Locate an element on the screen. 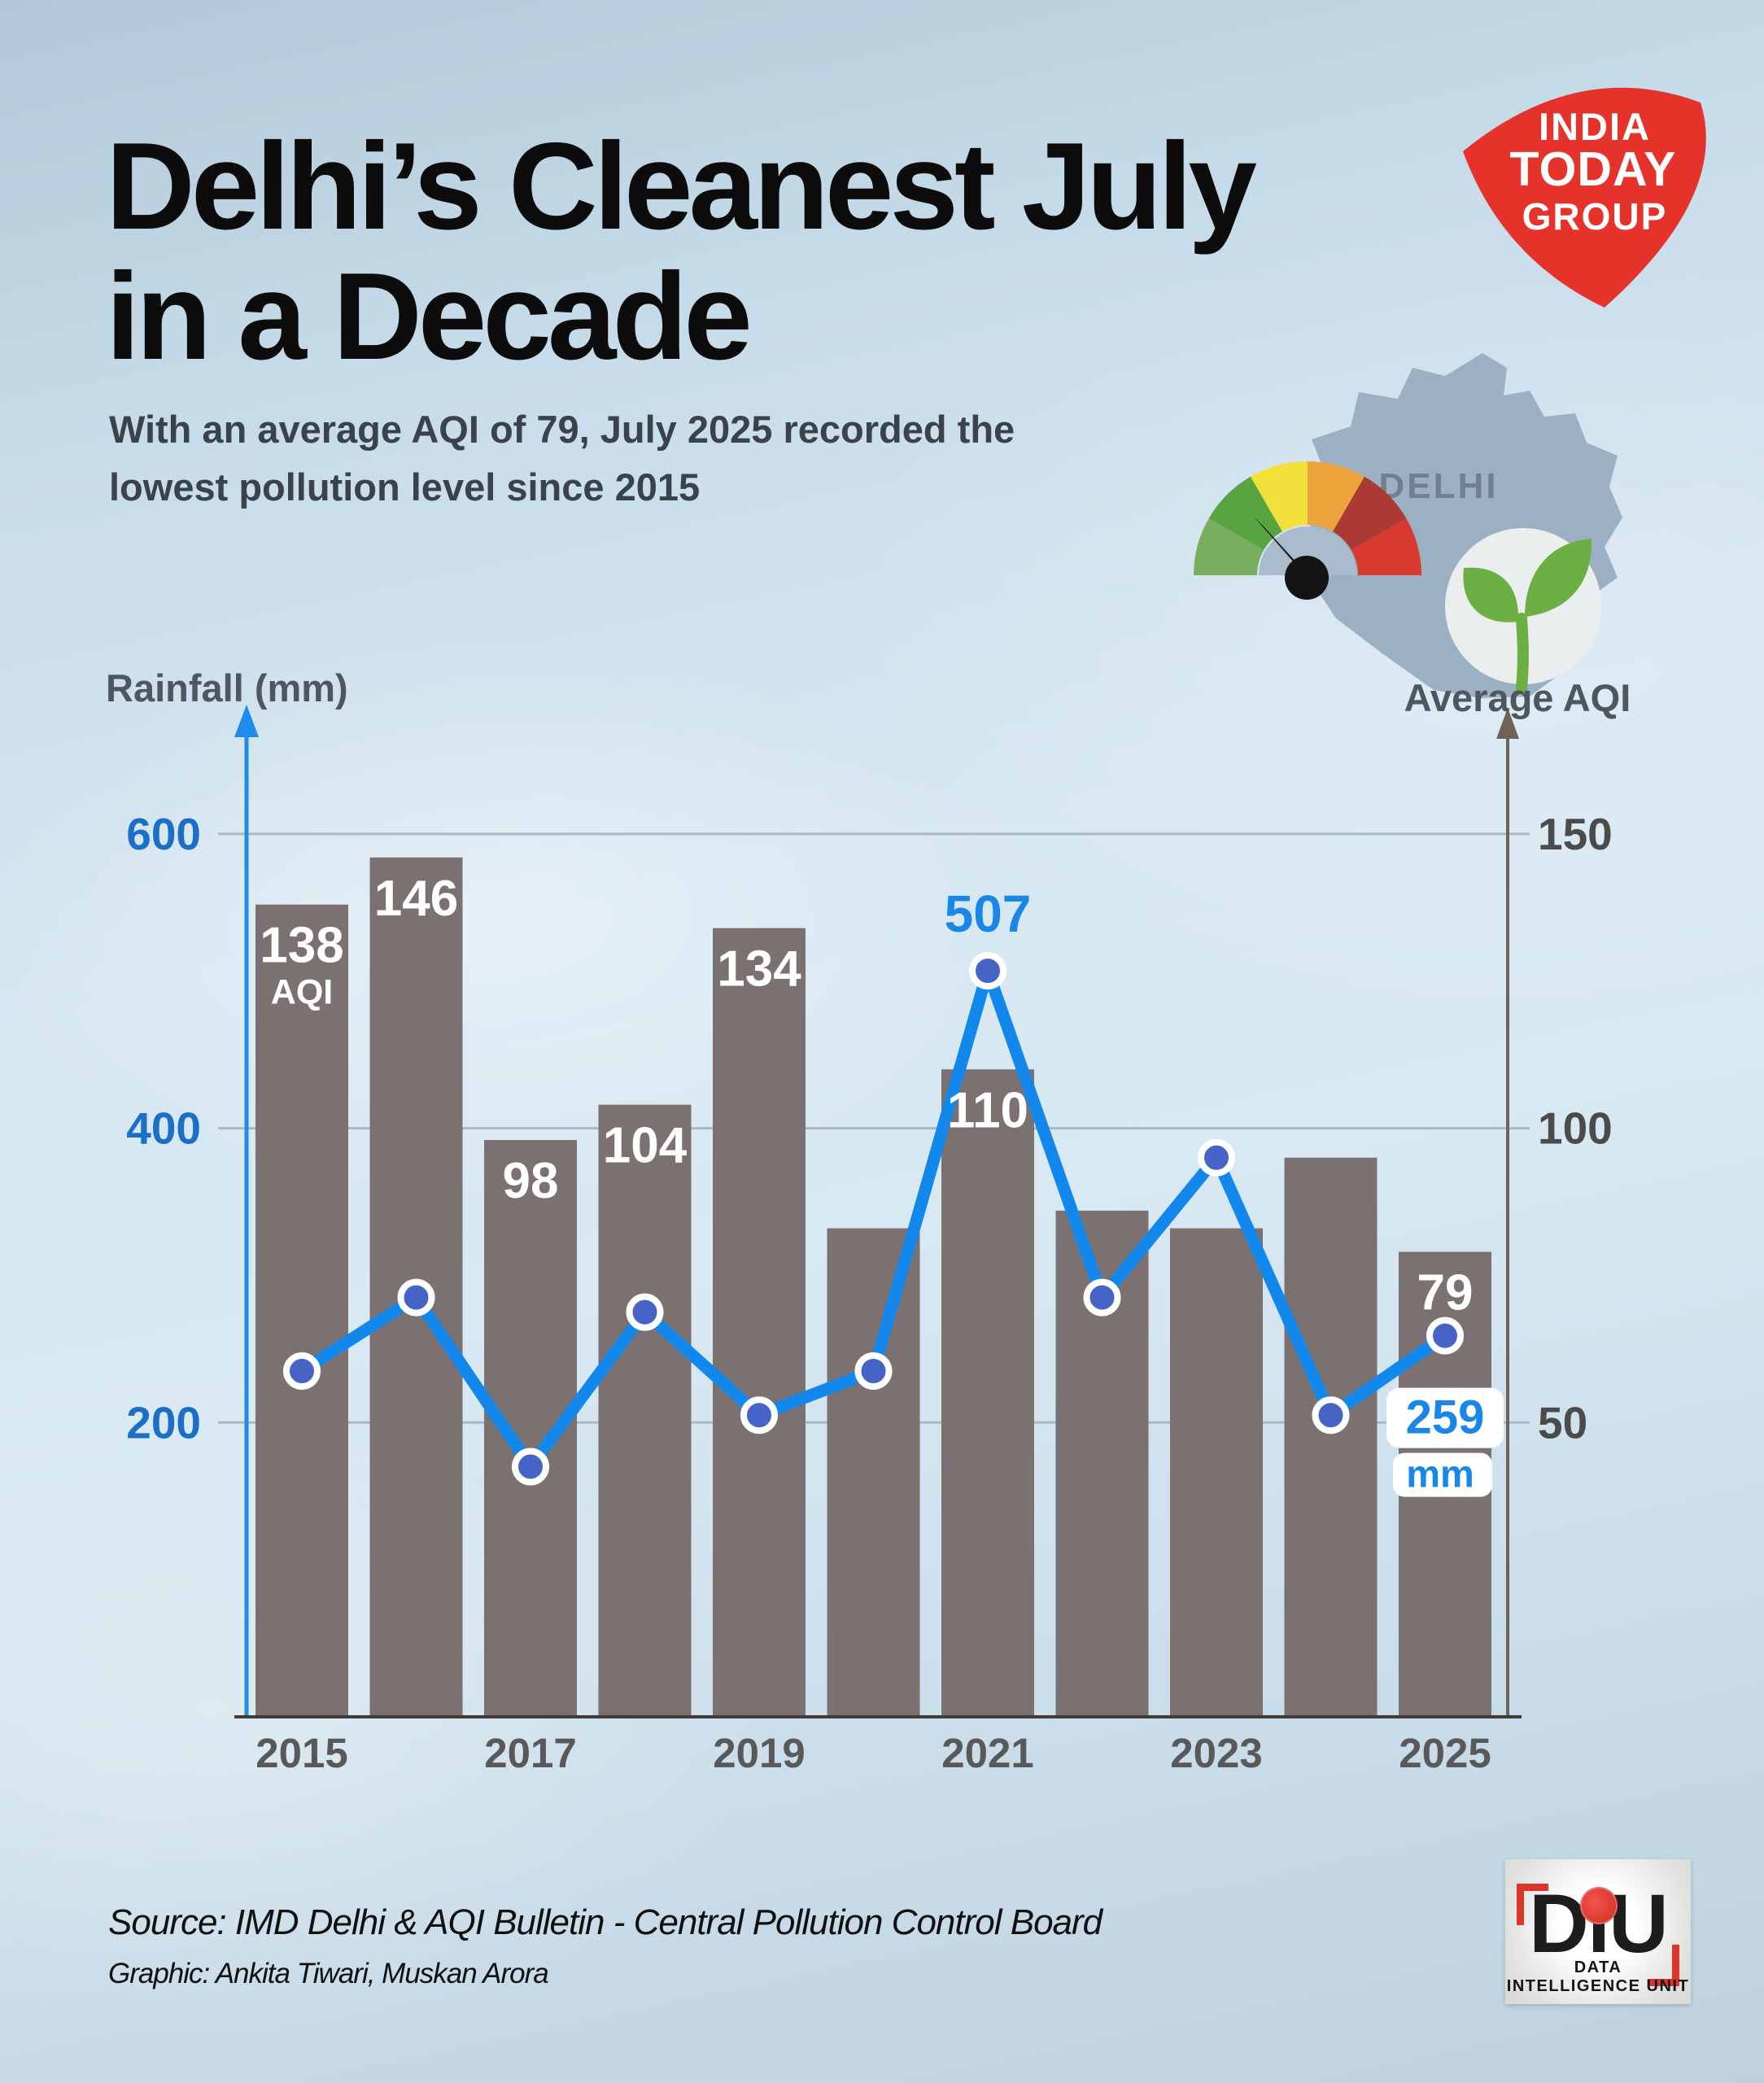  india-today-line-1: INDIA is located at coordinates (1595, 127).